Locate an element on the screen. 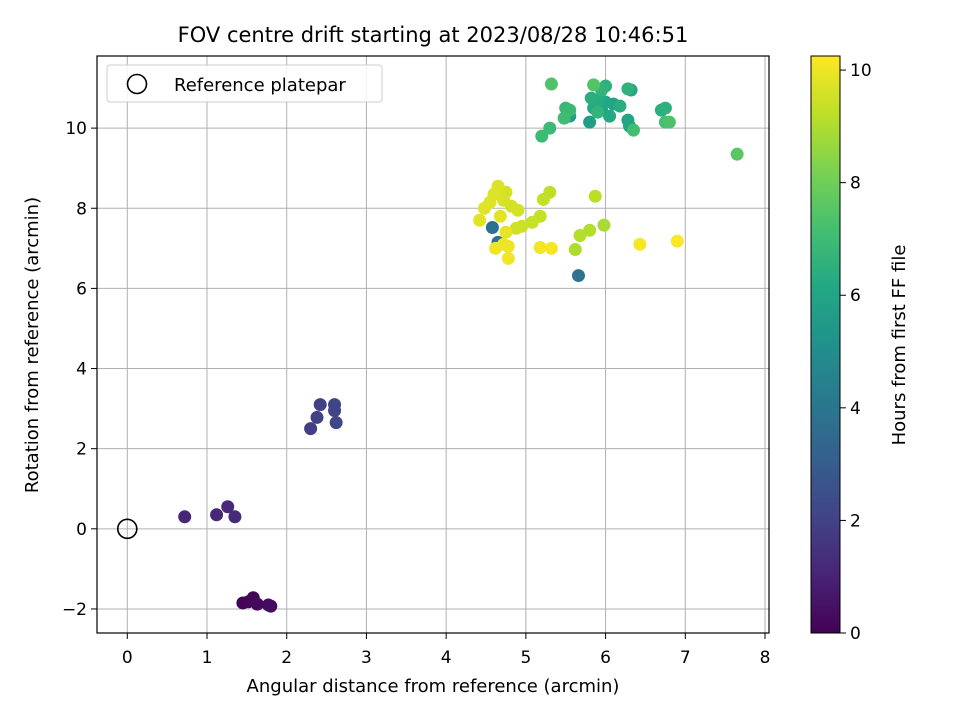 This screenshot has height=720, width=960. x-tick-label: 5 is located at coordinates (525, 658).